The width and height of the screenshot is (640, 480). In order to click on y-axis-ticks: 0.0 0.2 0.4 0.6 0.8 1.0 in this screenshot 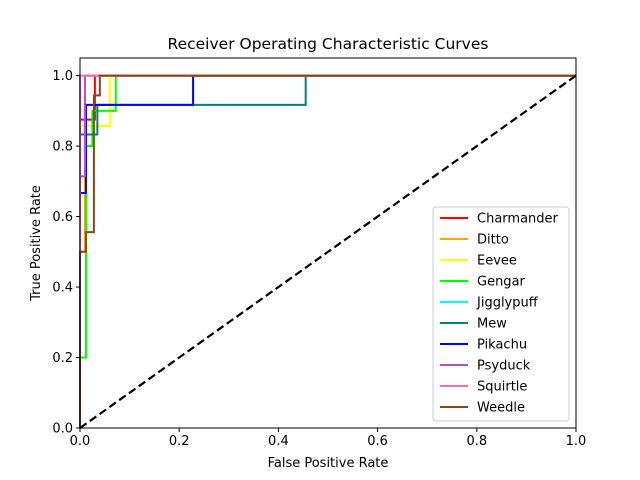, I will do `click(66, 253)`.